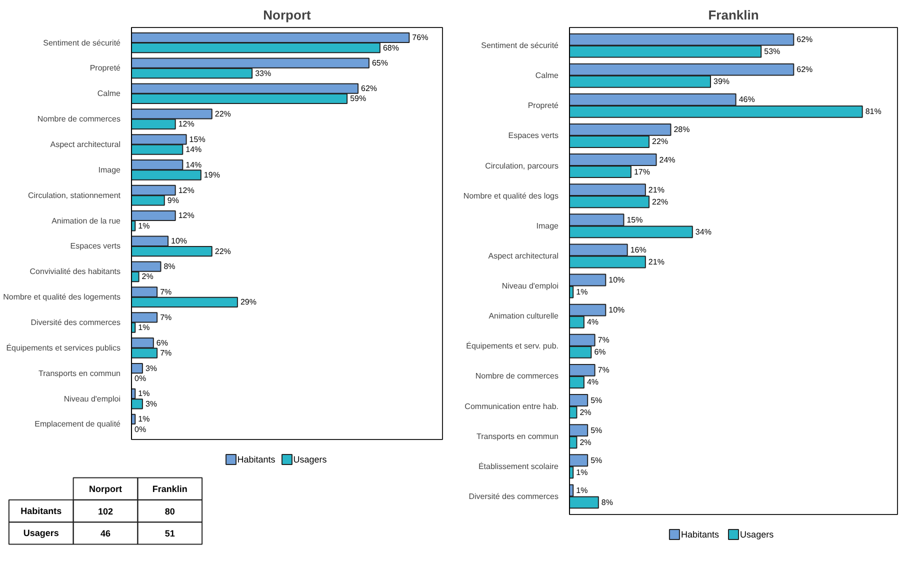 The width and height of the screenshot is (919, 561). I want to click on chart-title: Franklin, so click(733, 15).